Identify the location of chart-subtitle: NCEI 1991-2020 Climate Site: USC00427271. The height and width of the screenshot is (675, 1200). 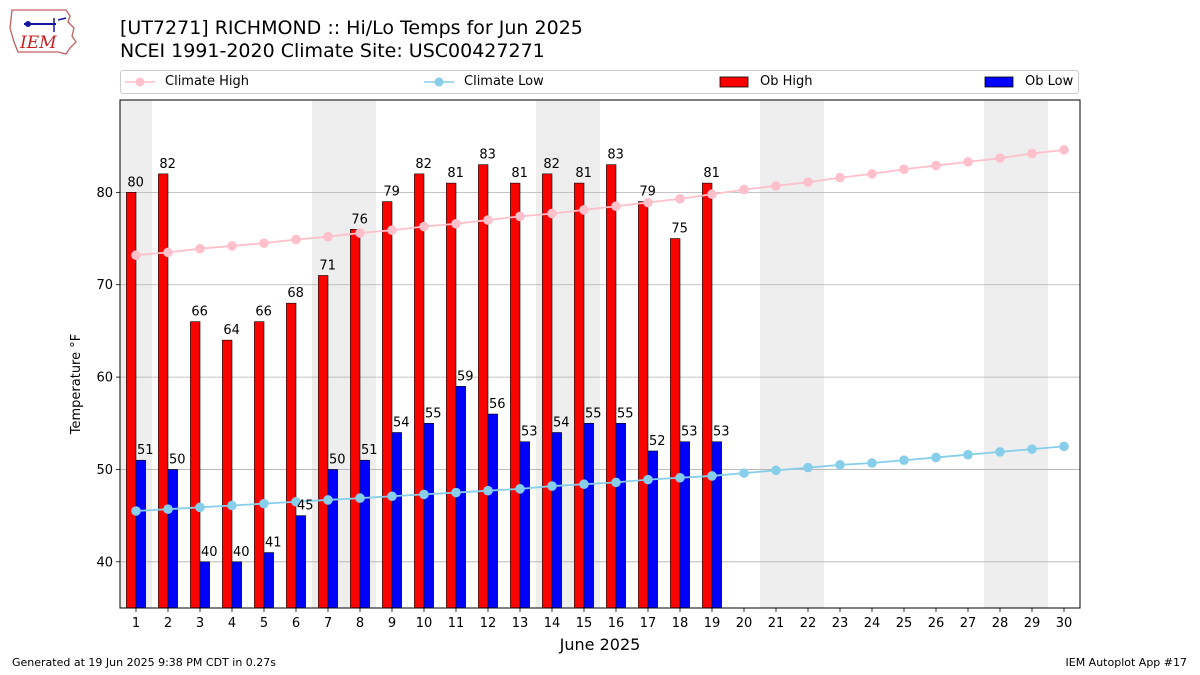
(332, 51).